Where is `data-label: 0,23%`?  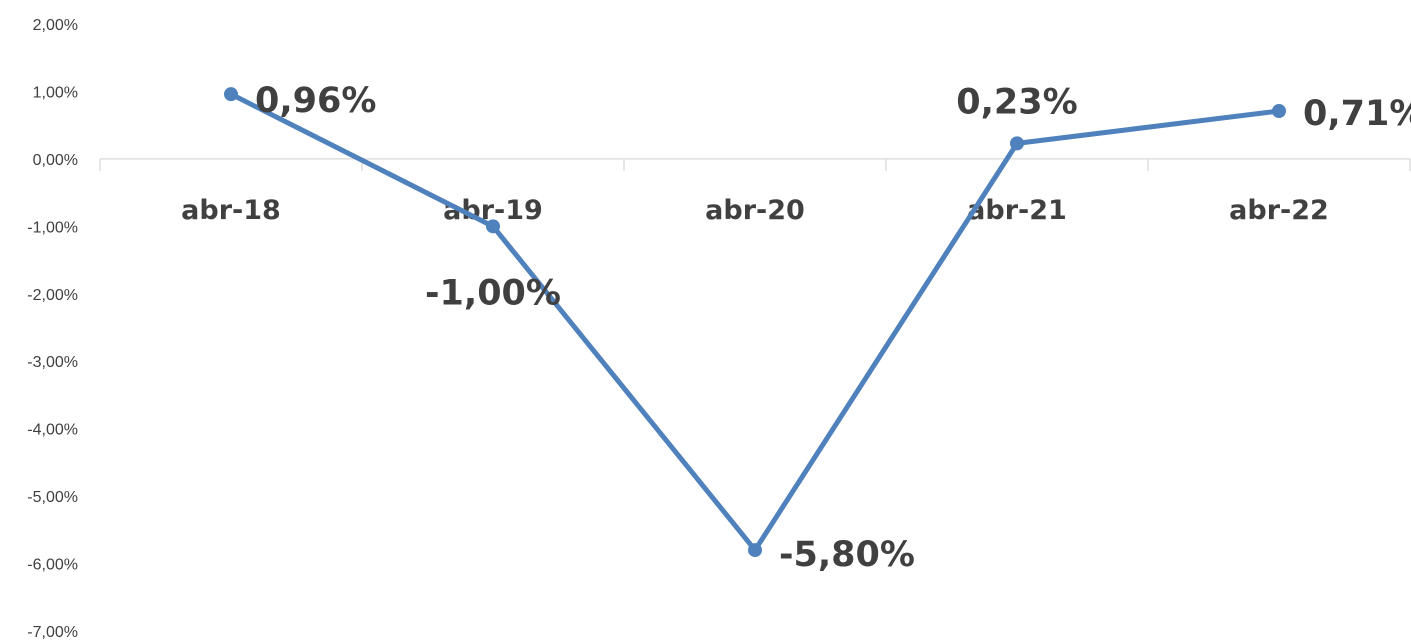 data-label: 0,23% is located at coordinates (1016, 102).